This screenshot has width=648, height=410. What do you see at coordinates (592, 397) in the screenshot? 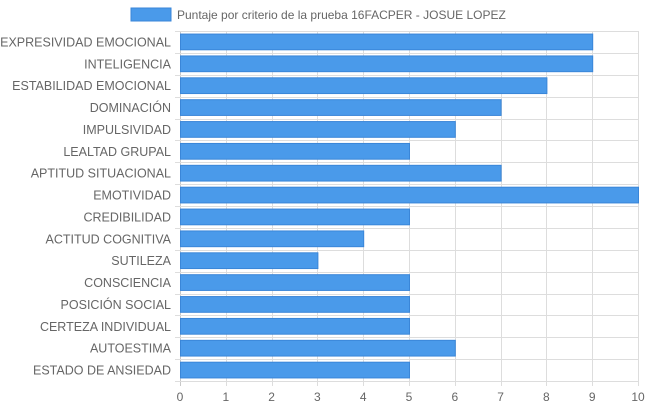
I see `x-tick-label-9: 9` at bounding box center [592, 397].